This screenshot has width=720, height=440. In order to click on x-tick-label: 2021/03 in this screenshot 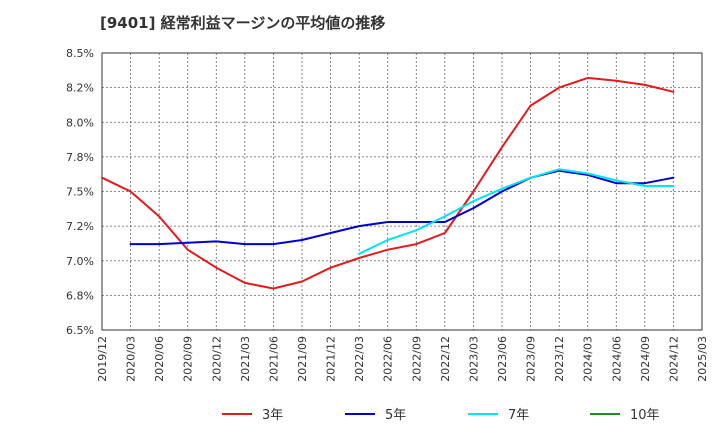, I will do `click(245, 359)`.